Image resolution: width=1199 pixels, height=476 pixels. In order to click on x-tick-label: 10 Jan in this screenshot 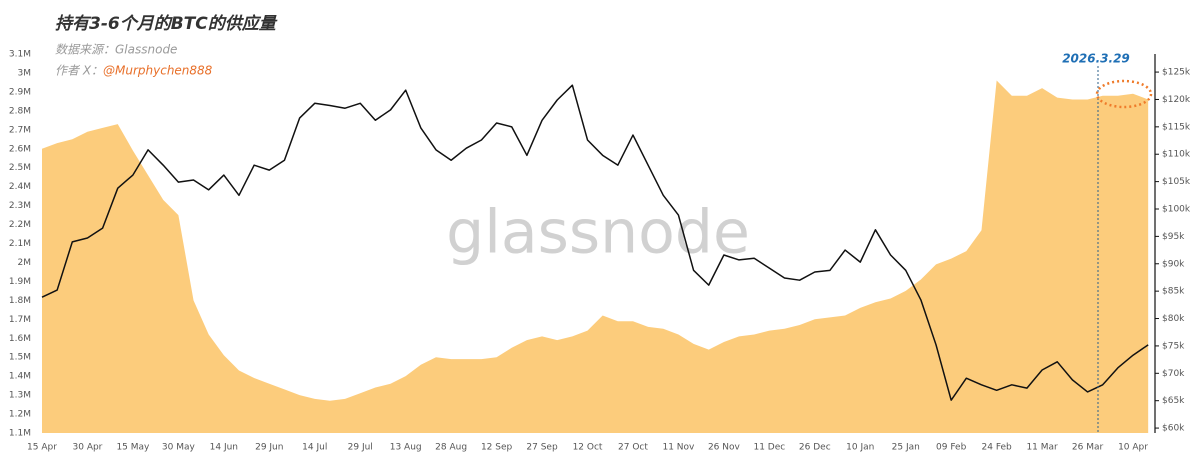, I will do `click(860, 448)`.